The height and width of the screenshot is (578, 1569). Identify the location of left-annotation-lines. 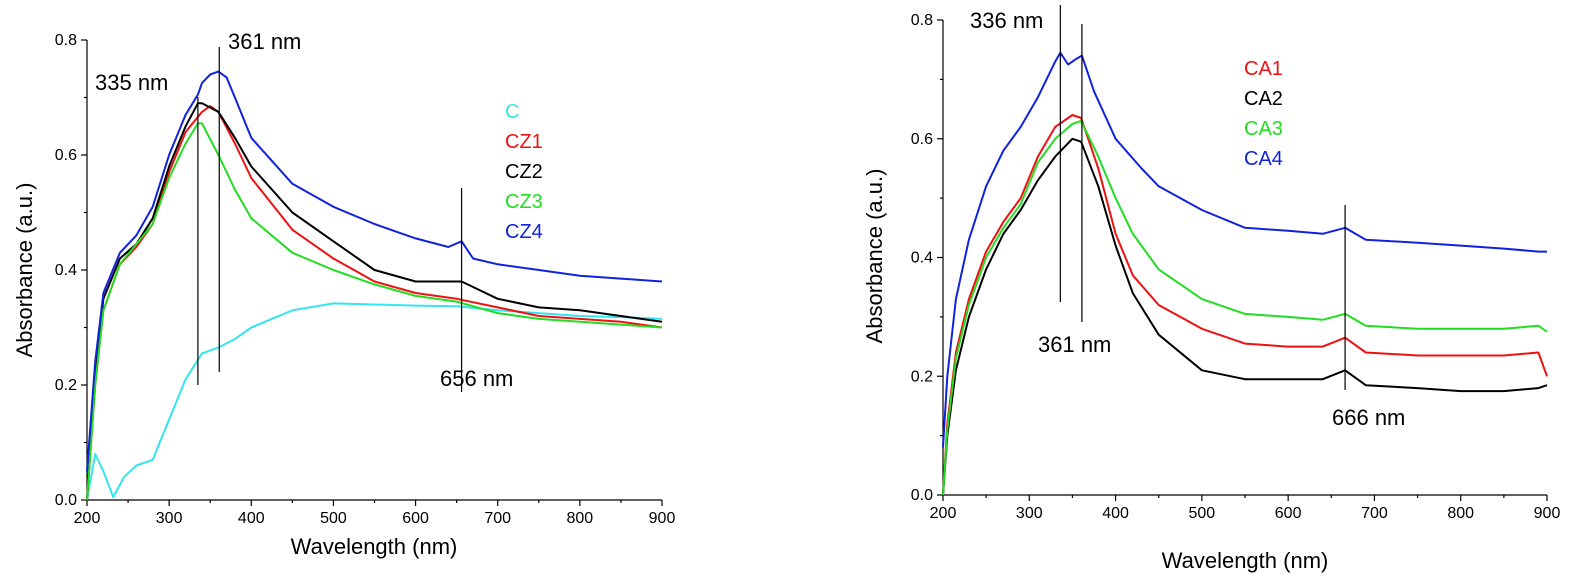
(330, 219).